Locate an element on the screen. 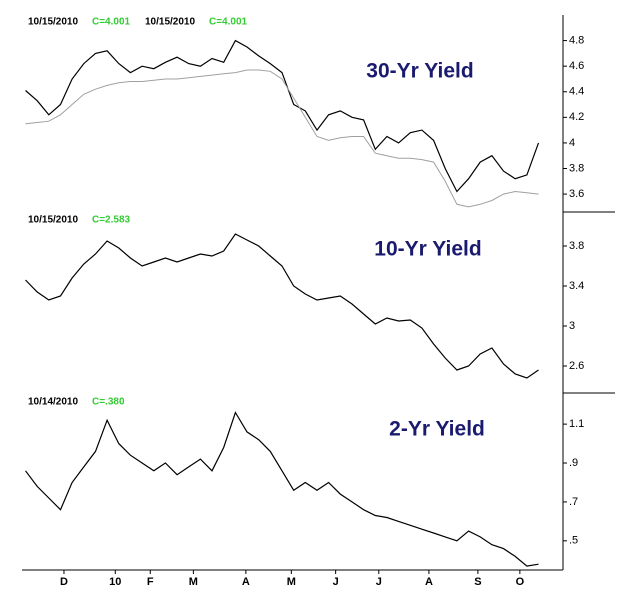 This screenshot has width=637, height=594. x-tick-label: F is located at coordinates (150, 582).